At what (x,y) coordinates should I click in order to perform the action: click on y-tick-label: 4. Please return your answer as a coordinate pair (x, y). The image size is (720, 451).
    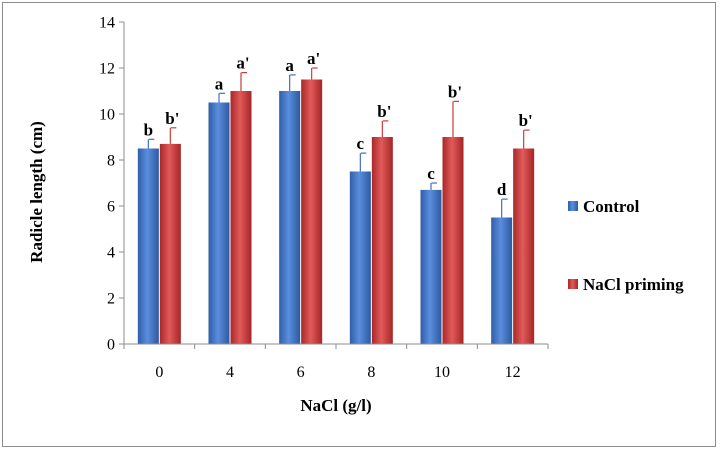
    Looking at the image, I should click on (111, 253).